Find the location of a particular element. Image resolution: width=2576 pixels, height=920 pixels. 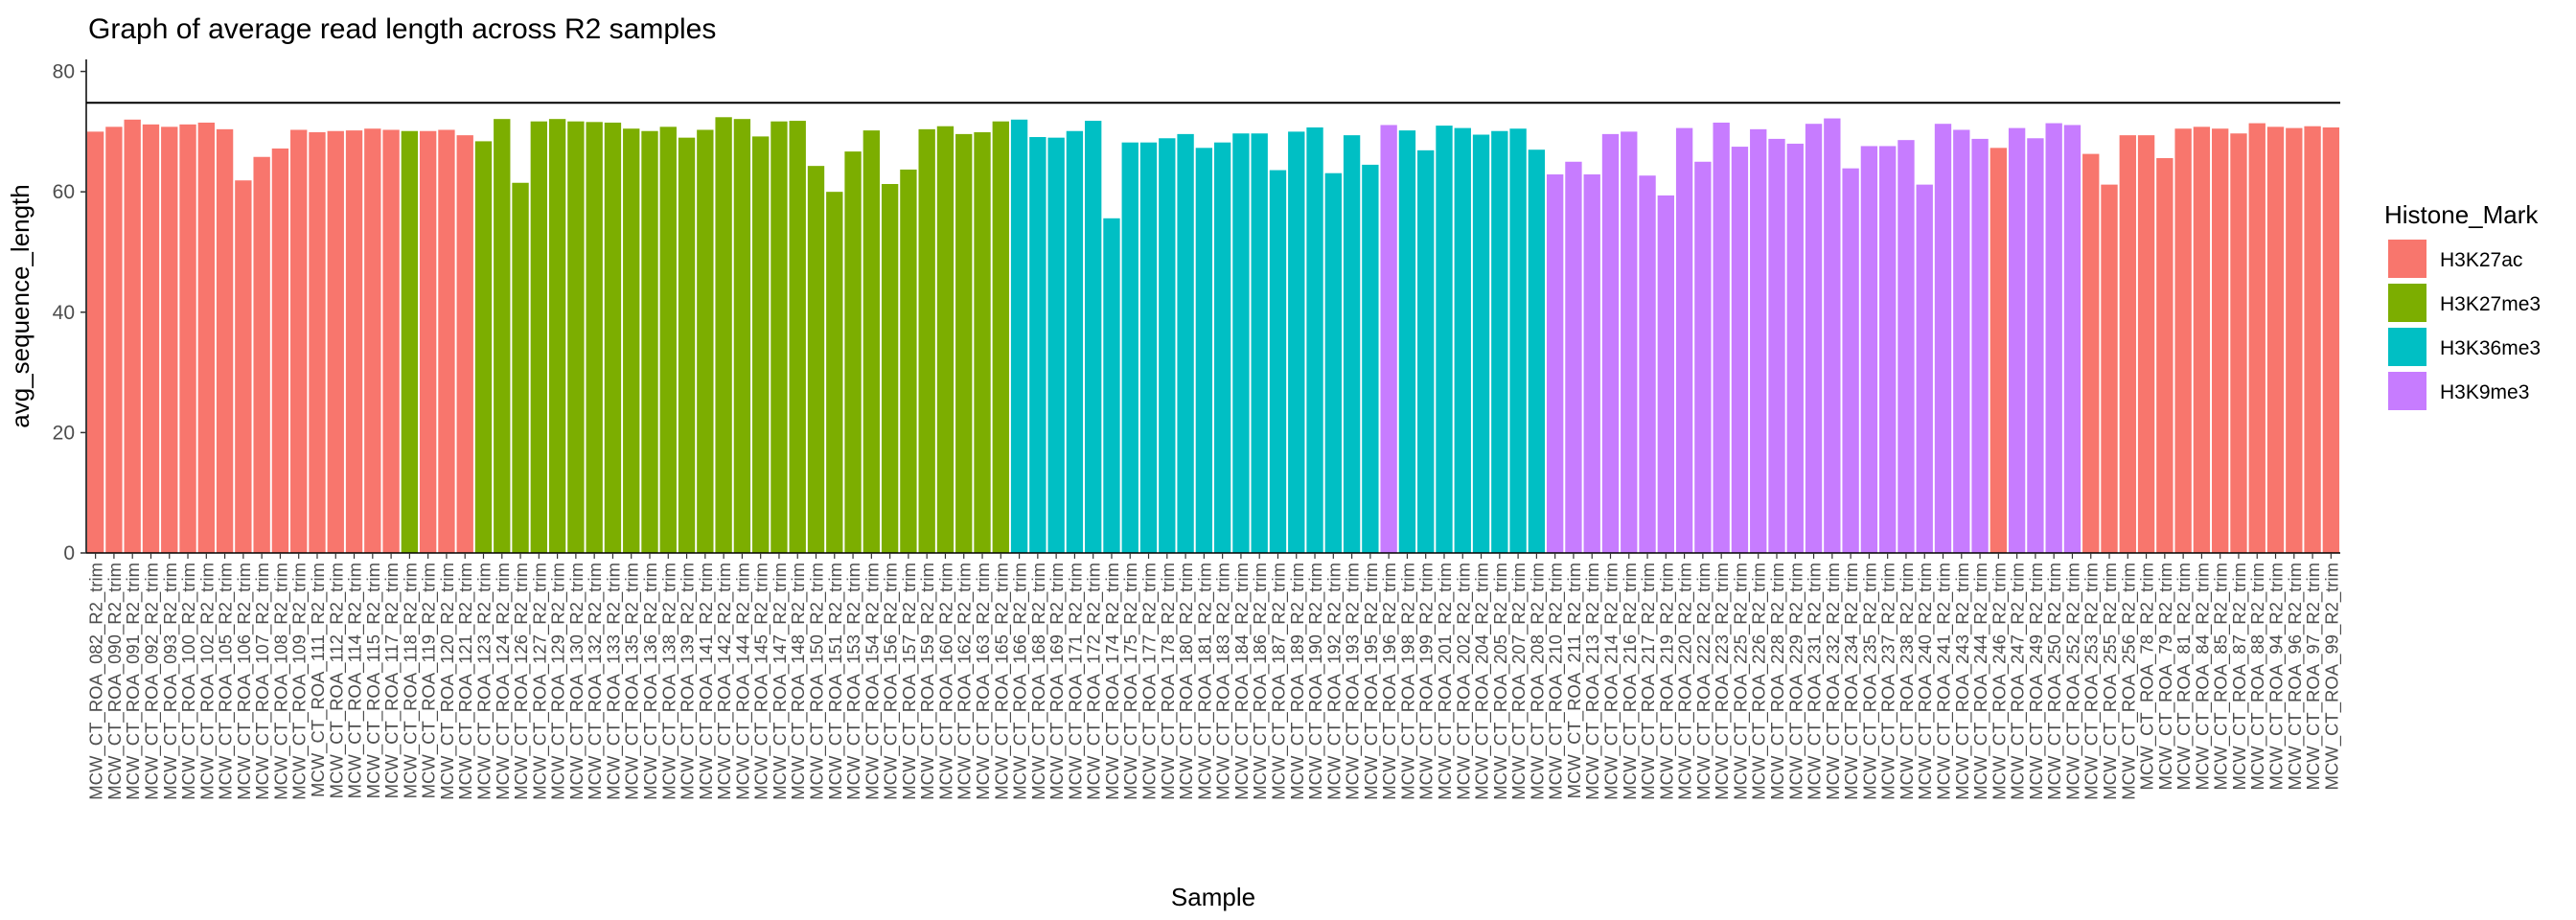

x-tick-label: MCW_CT_ROA_132_R2_trim is located at coordinates (595, 681).